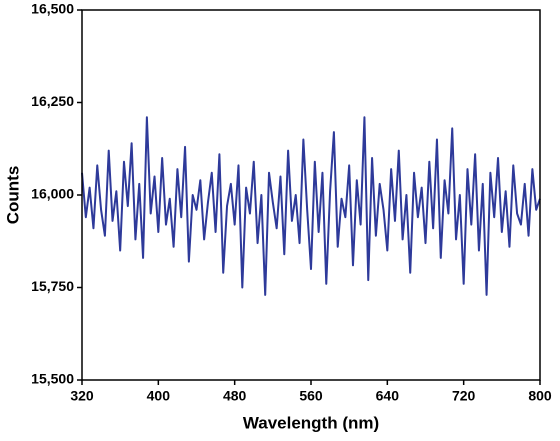 Image resolution: width=560 pixels, height=441 pixels. What do you see at coordinates (464, 396) in the screenshot?
I see `x-tick-label: 720` at bounding box center [464, 396].